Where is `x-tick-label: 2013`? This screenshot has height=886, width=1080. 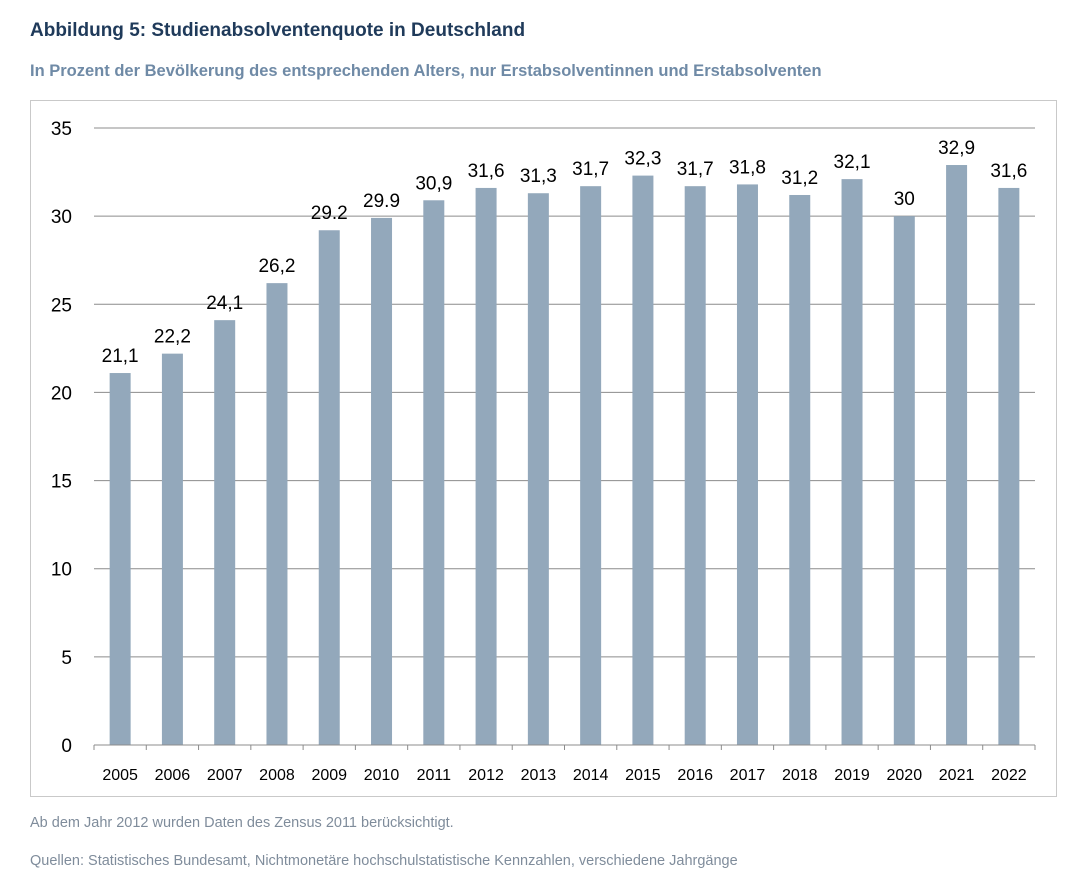
x-tick-label: 2013 is located at coordinates (539, 775).